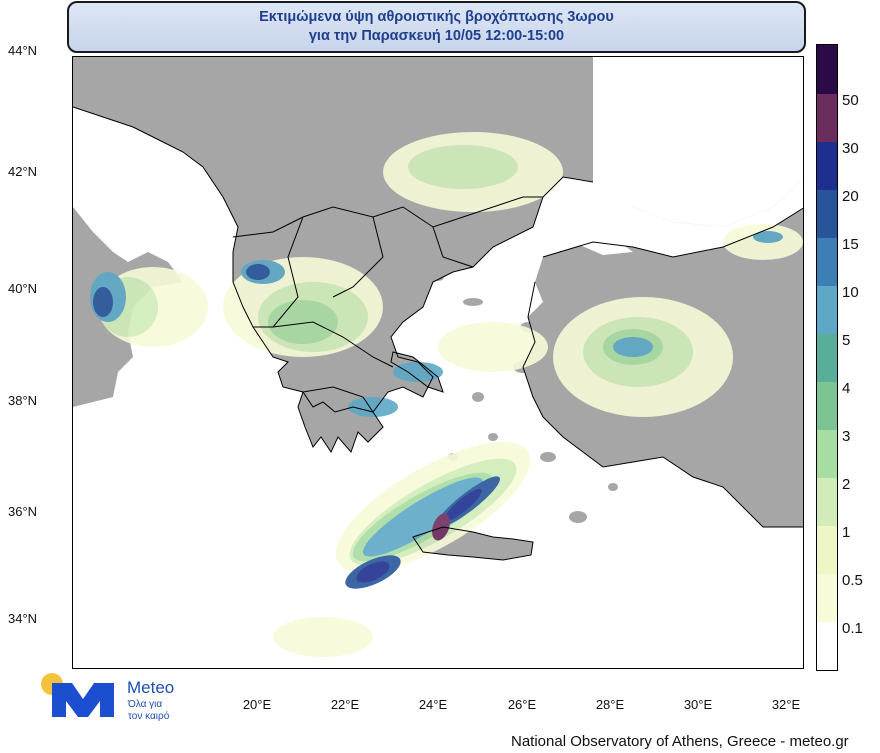  Describe the element at coordinates (846, 484) in the screenshot. I see `colorbar-label: 2` at that location.